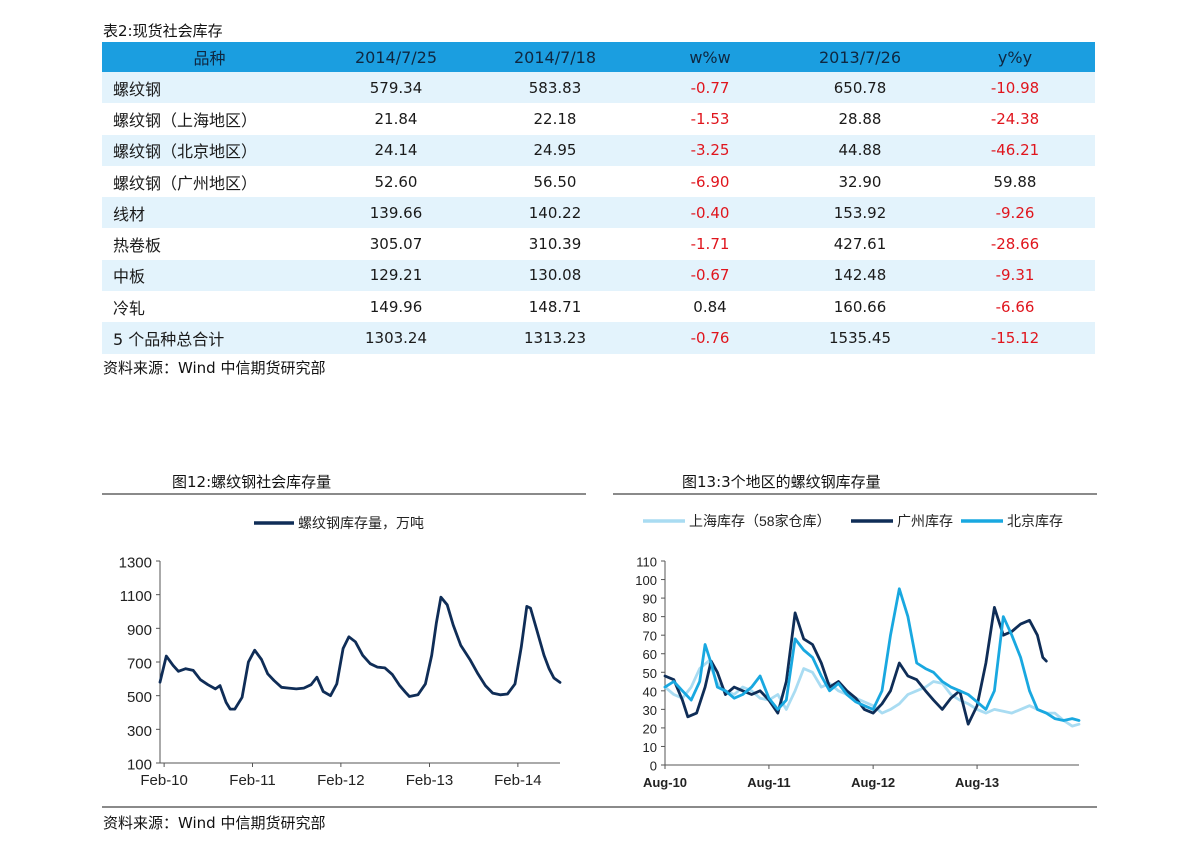 This screenshot has height=853, width=1191. I want to click on row-label: 螺纹钢, so click(209, 88).